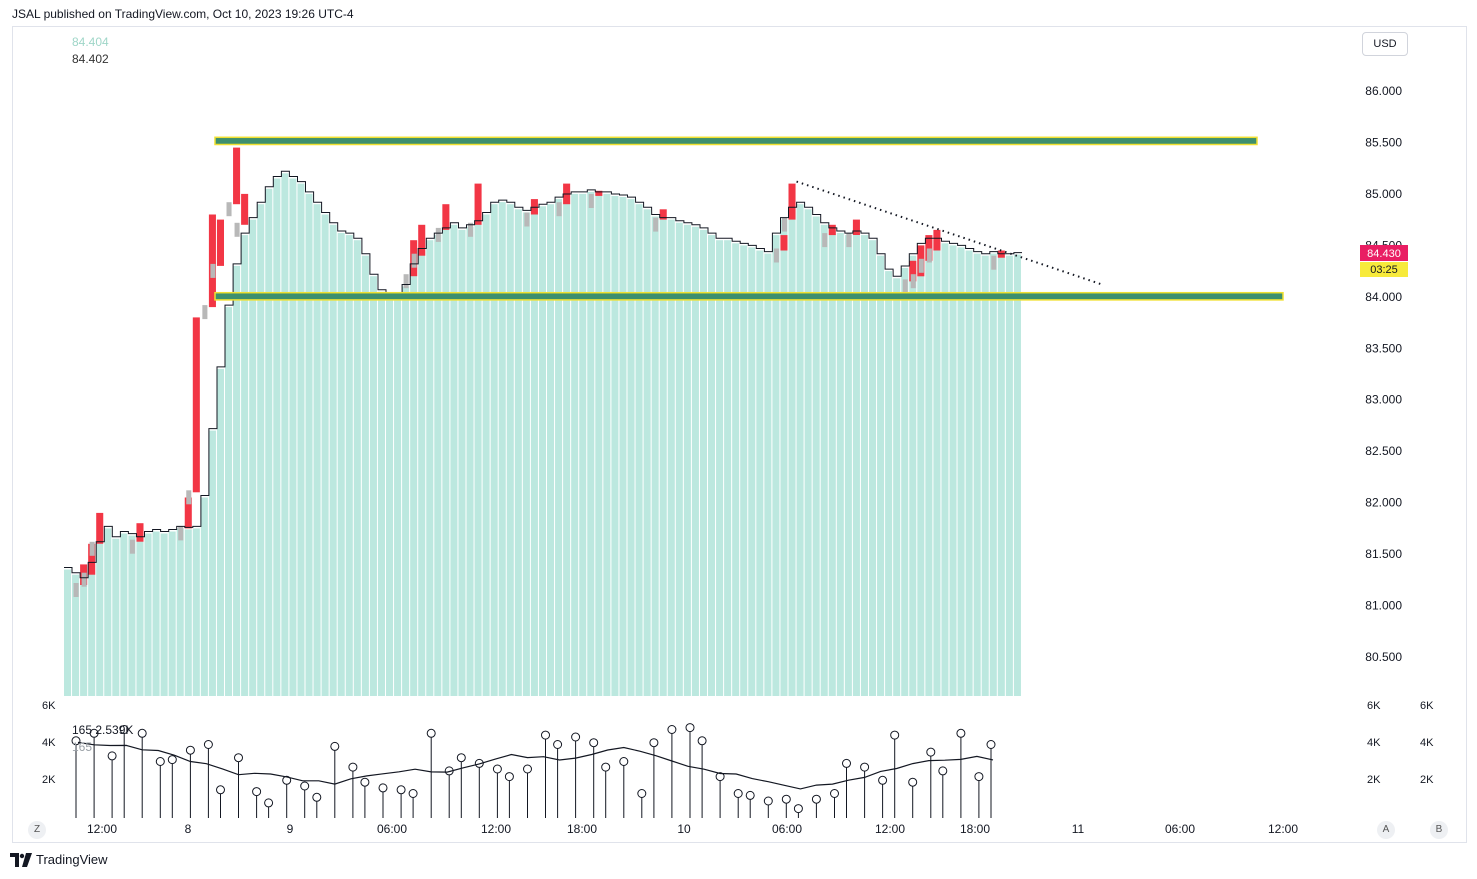 The height and width of the screenshot is (879, 1477). What do you see at coordinates (1439, 830) in the screenshot?
I see `scale-b-button: B` at bounding box center [1439, 830].